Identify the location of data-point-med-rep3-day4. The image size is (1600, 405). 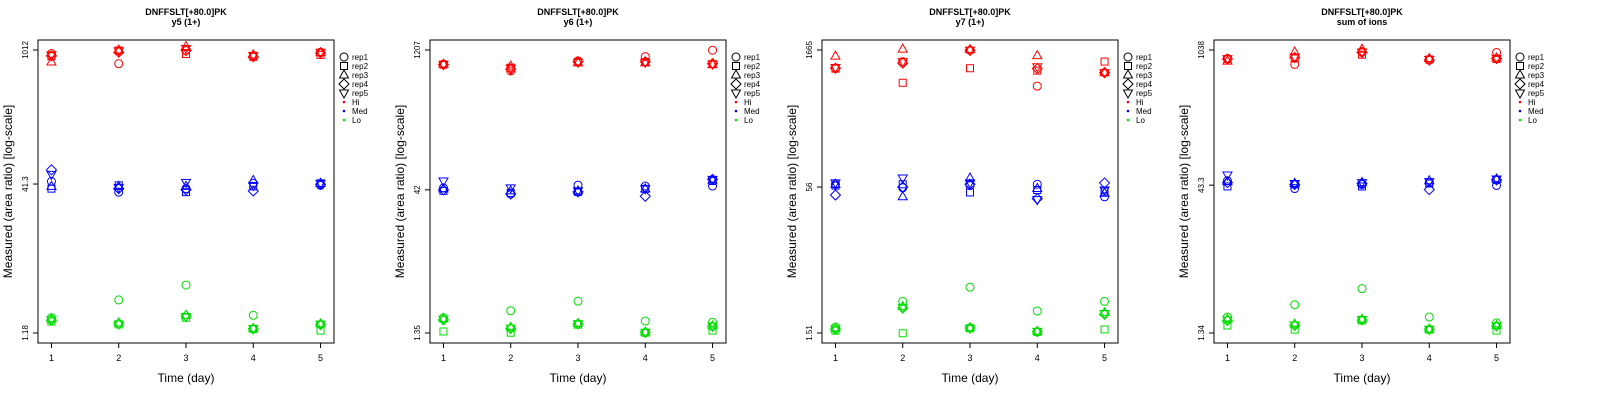
(1037, 187).